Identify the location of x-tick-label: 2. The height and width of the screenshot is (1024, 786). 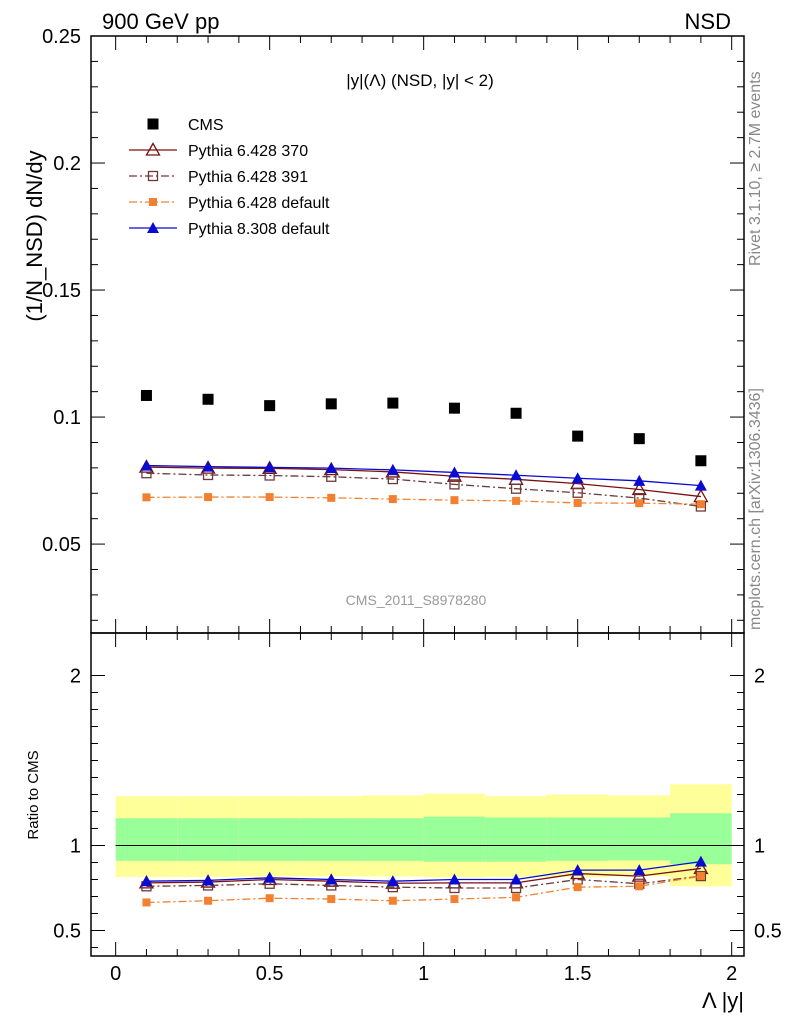
(731, 974).